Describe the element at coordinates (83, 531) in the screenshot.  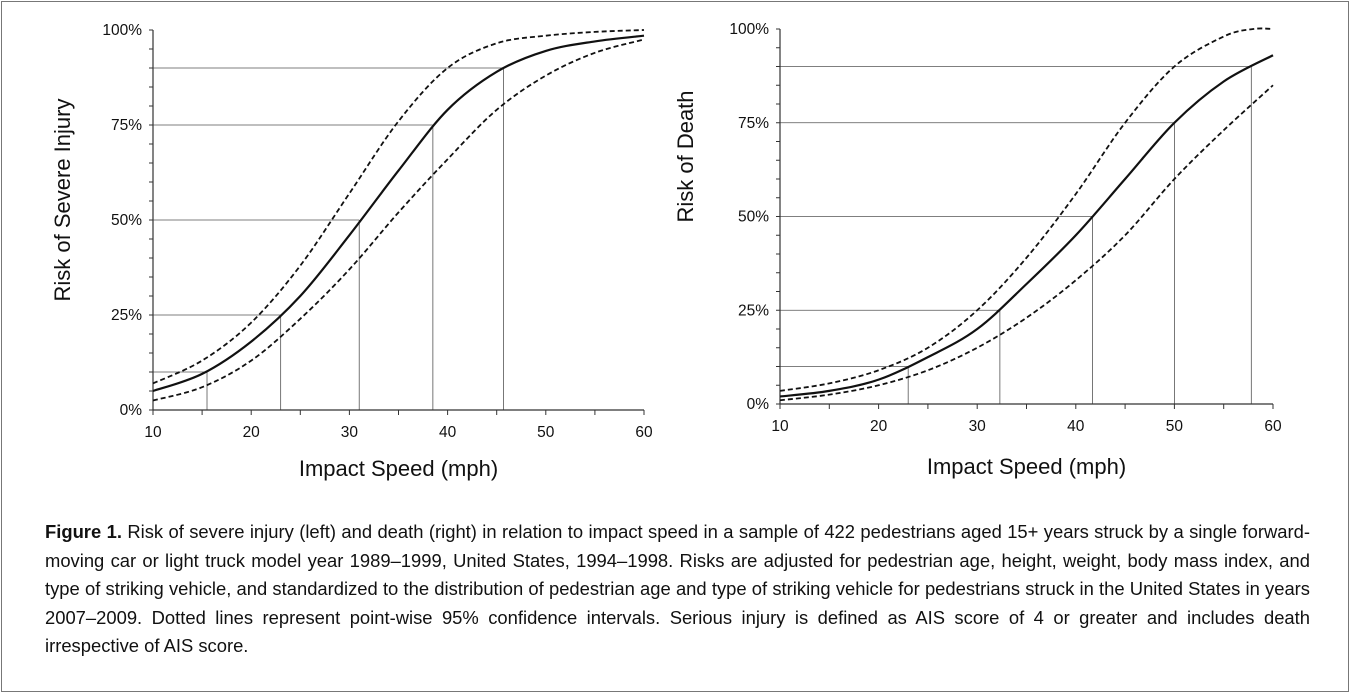
I see `caption-label: Figure 1.` at that location.